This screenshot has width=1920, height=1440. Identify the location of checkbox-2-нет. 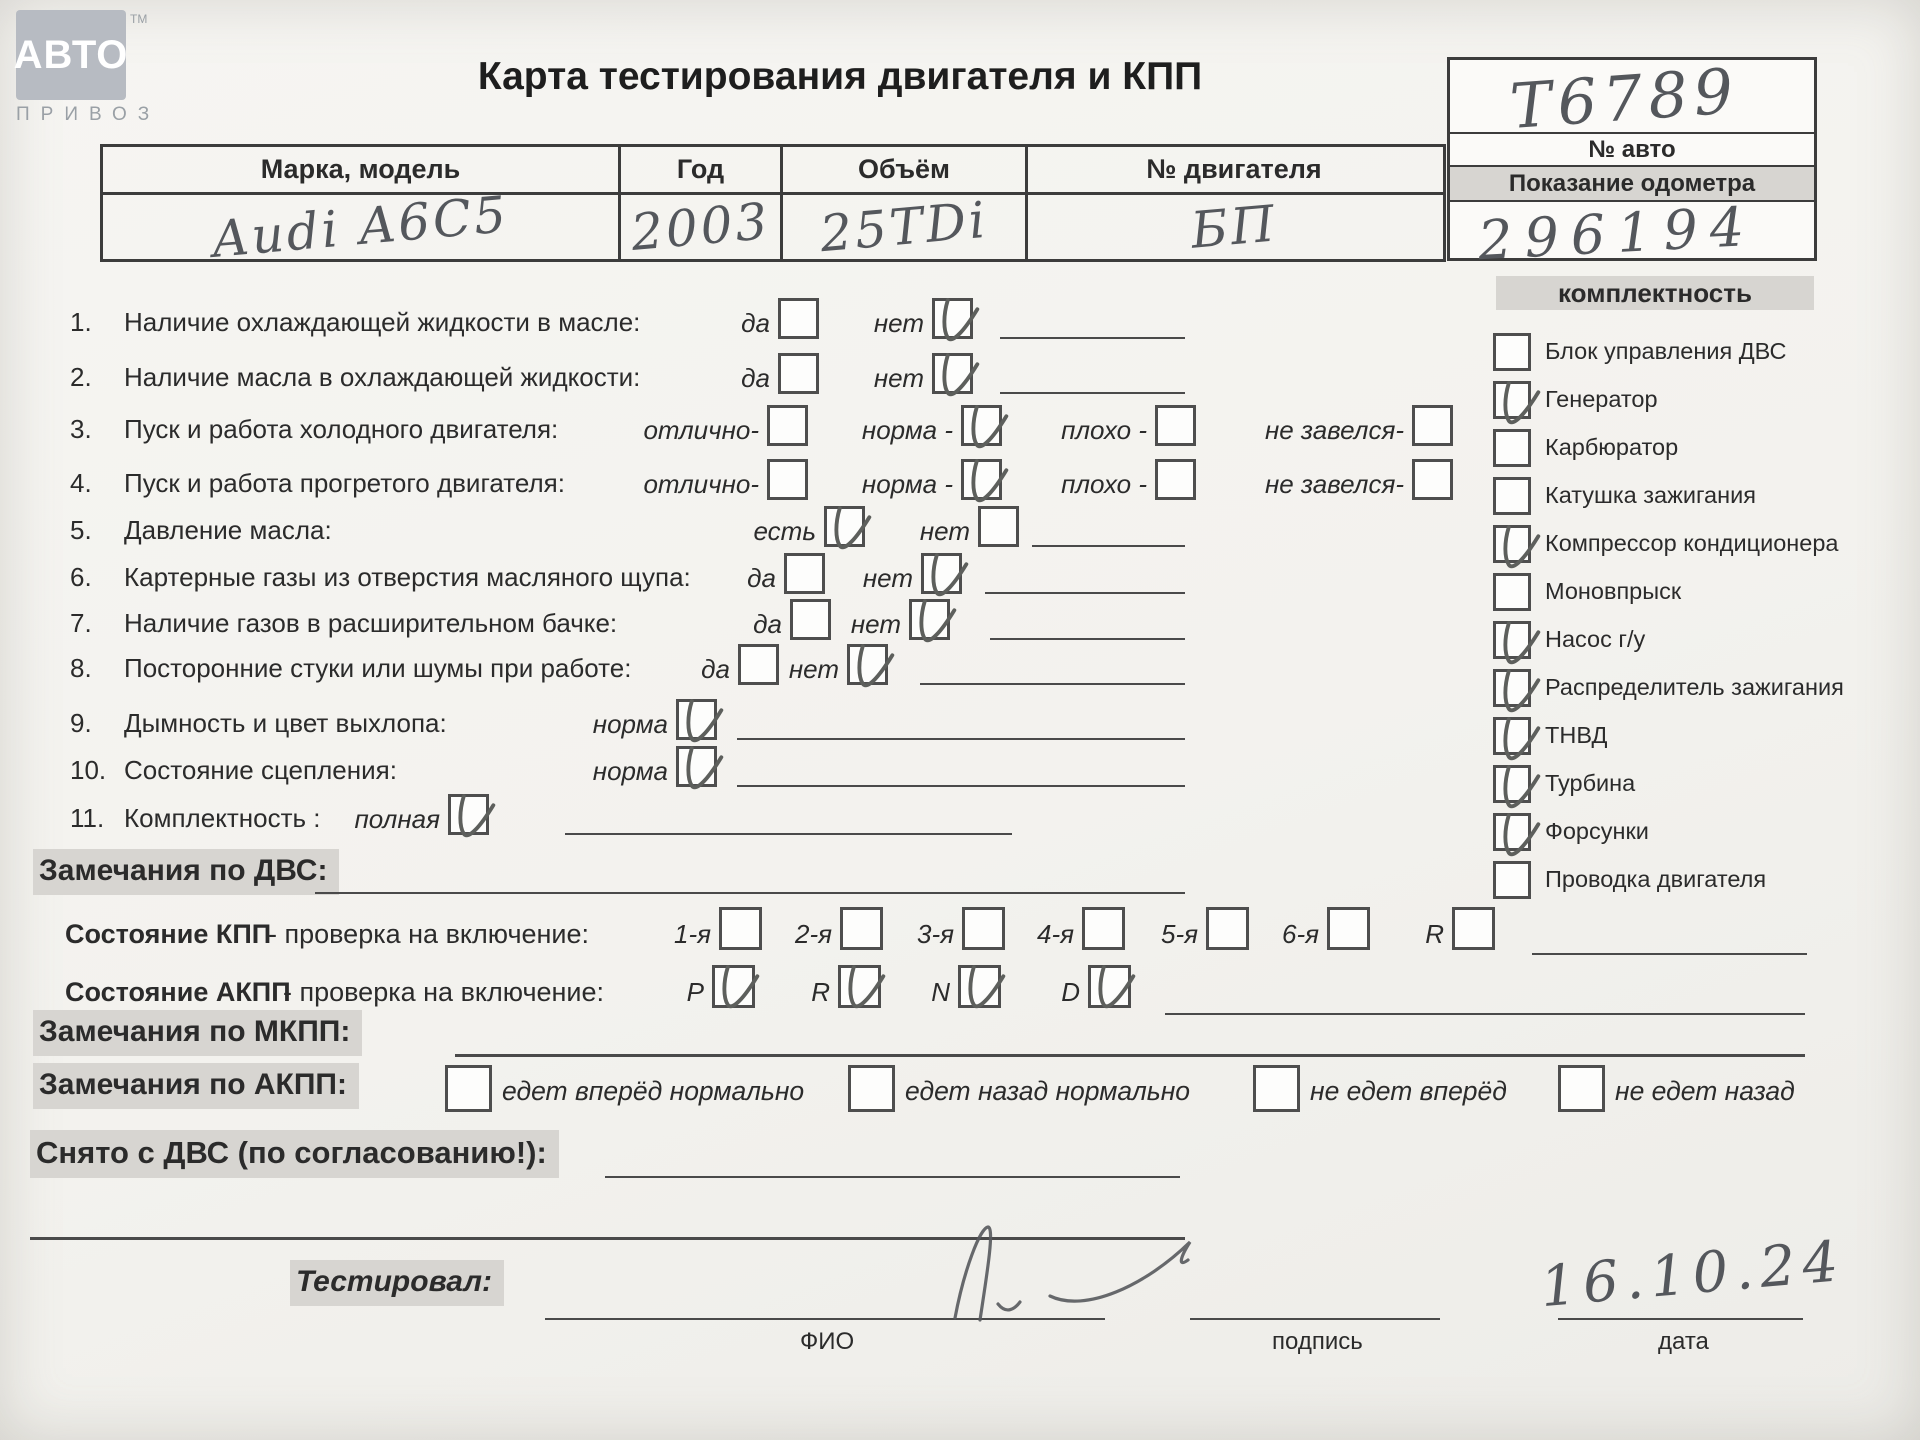
(956, 375).